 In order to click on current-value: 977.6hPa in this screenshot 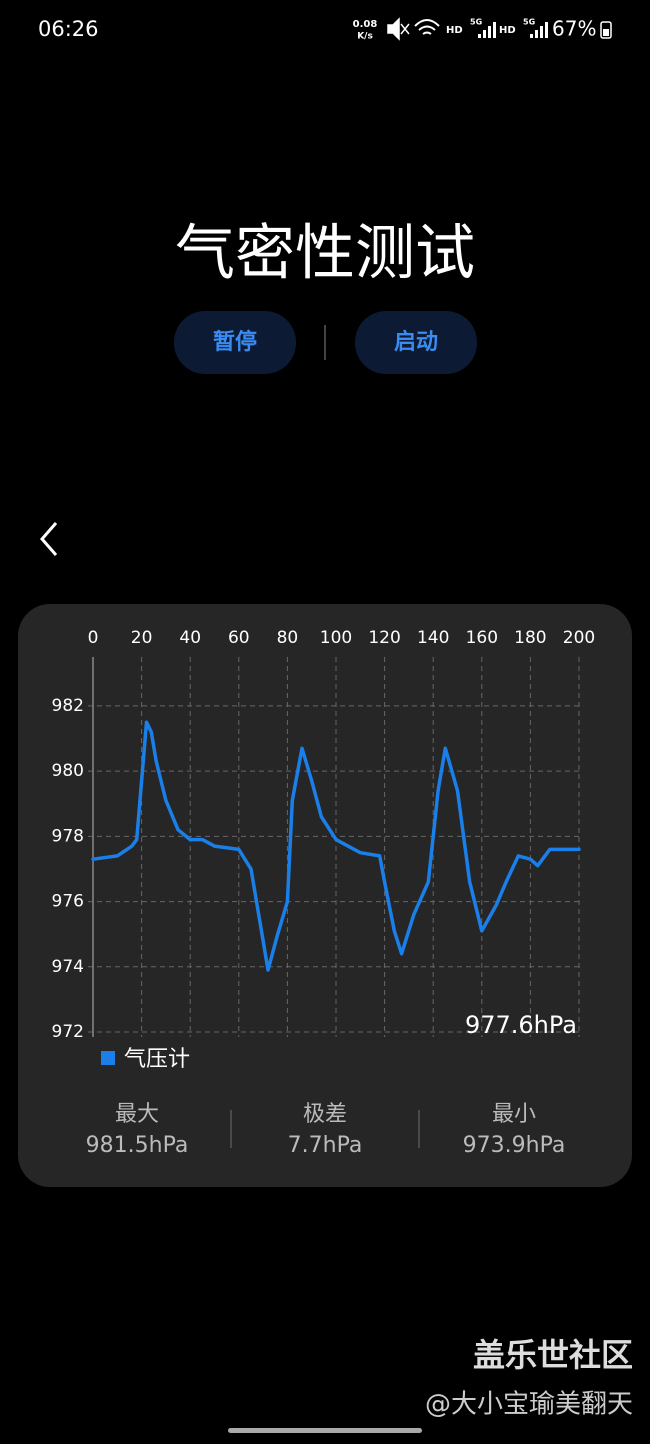, I will do `click(521, 1025)`.